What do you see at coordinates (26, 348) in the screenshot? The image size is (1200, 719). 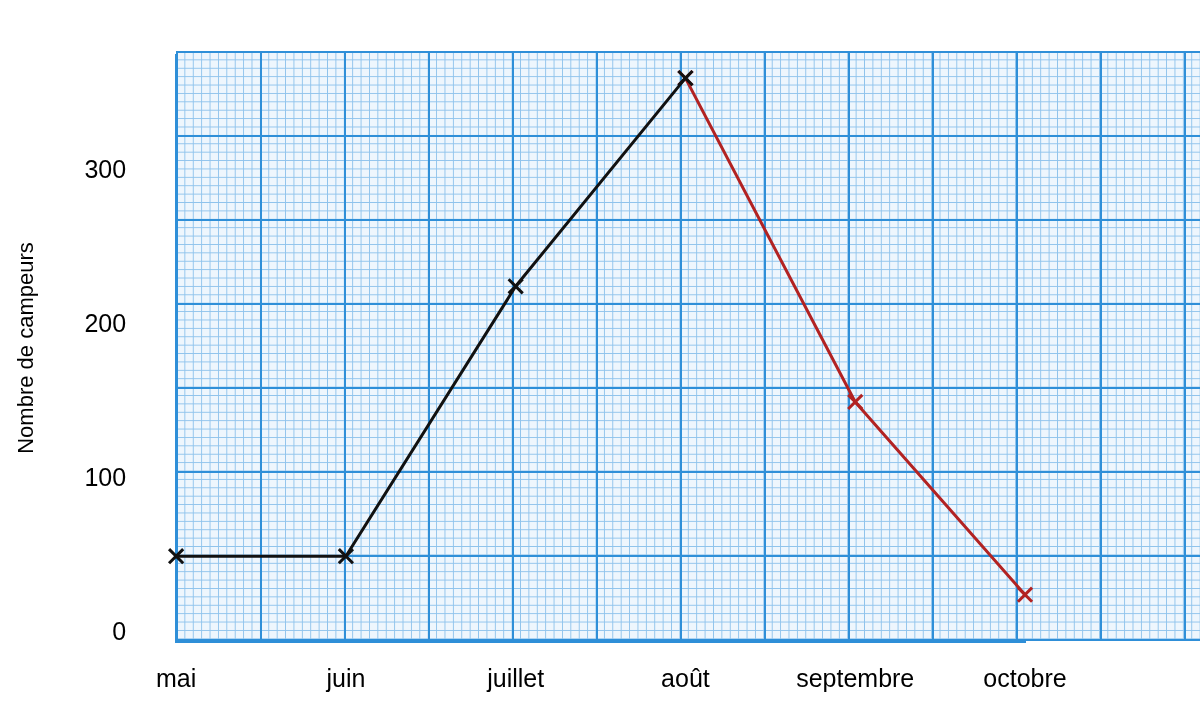 I see `y-axis-title: Nombre de campeurs` at bounding box center [26, 348].